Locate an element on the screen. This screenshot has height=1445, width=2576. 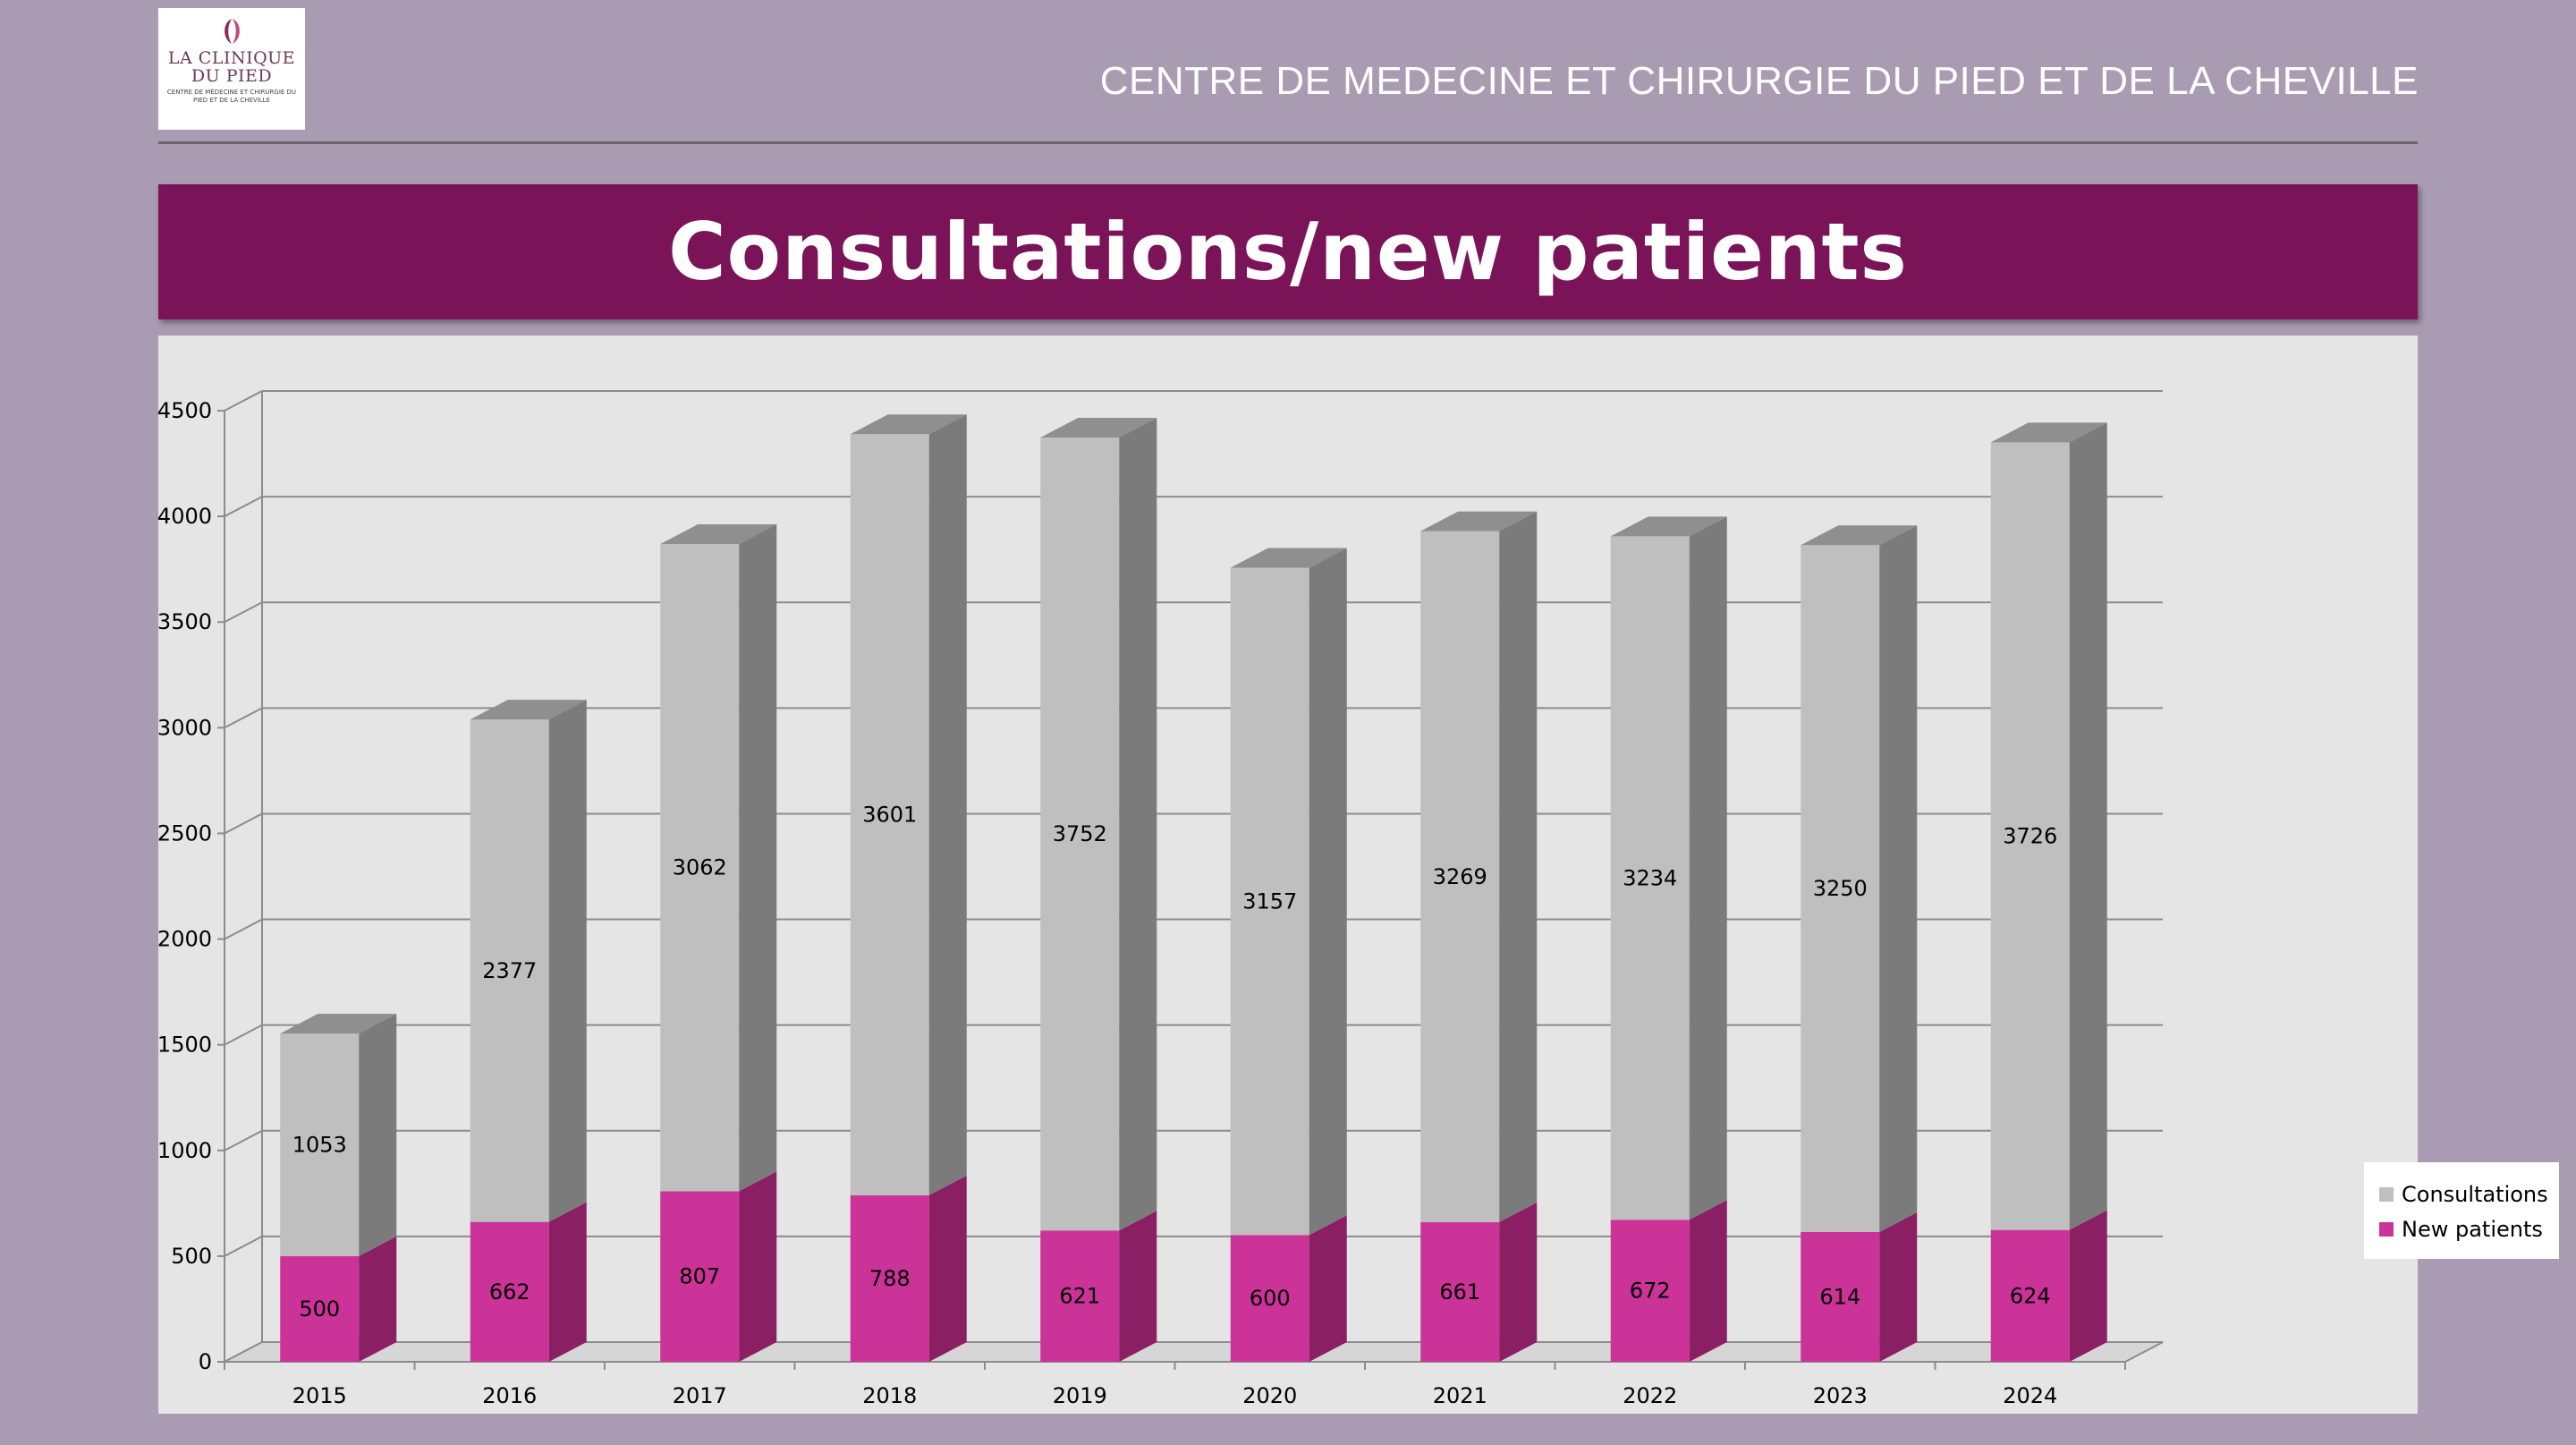
data-label-consultations-2019: 3752 is located at coordinates (1080, 834).